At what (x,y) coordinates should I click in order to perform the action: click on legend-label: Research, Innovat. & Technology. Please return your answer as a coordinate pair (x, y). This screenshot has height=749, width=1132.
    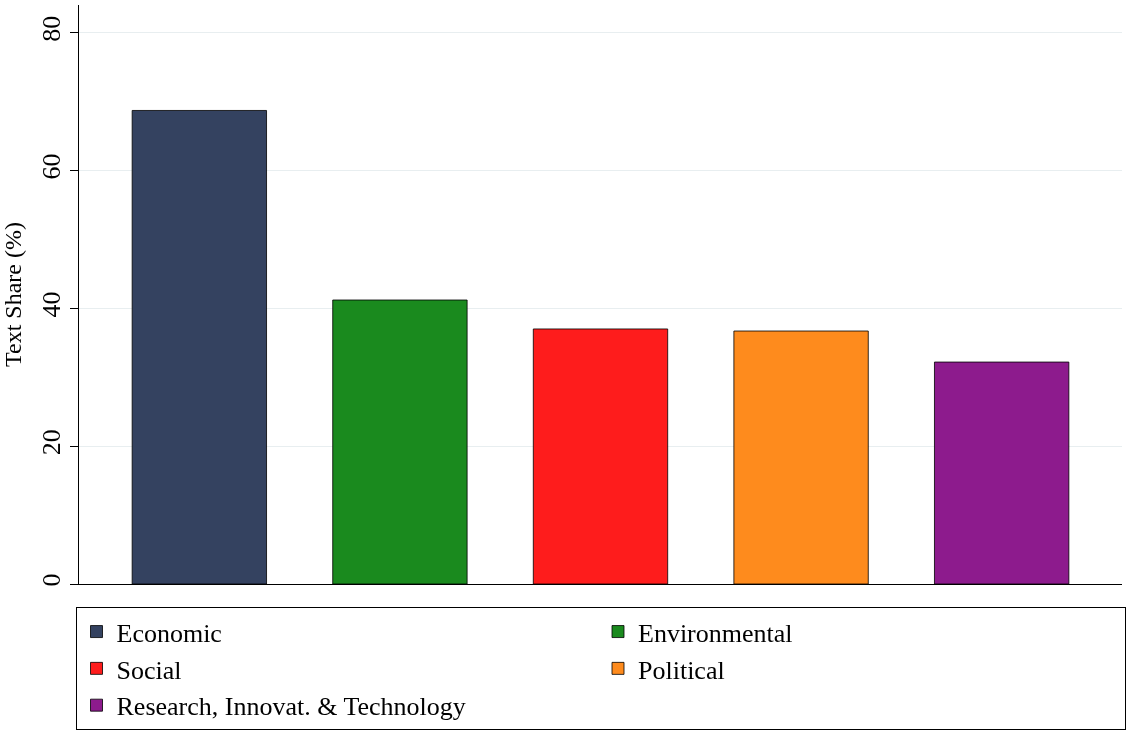
    Looking at the image, I should click on (291, 707).